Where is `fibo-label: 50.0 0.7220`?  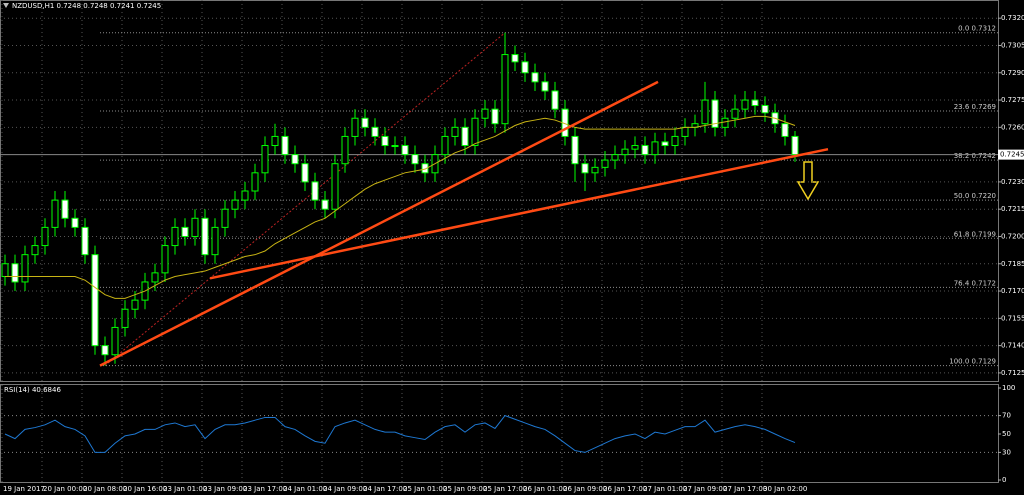
fibo-label: 50.0 0.7220 is located at coordinates (975, 196).